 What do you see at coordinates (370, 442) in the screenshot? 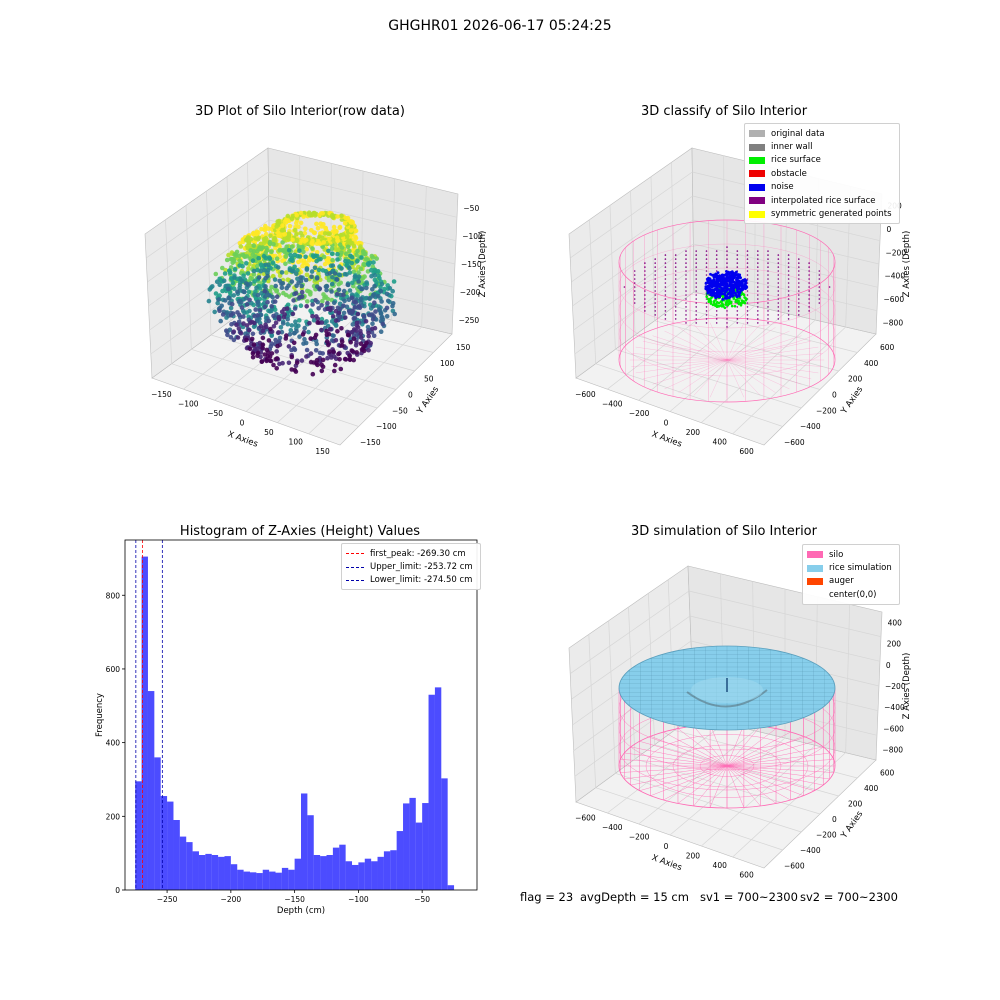
I see `raw-y-tick-label: −150` at bounding box center [370, 442].